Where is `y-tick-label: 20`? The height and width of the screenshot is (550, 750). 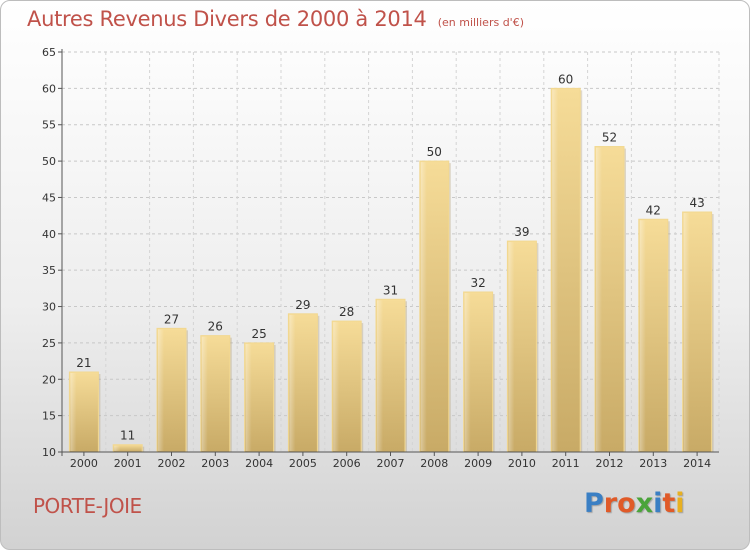
y-tick-label: 20 is located at coordinates (49, 379).